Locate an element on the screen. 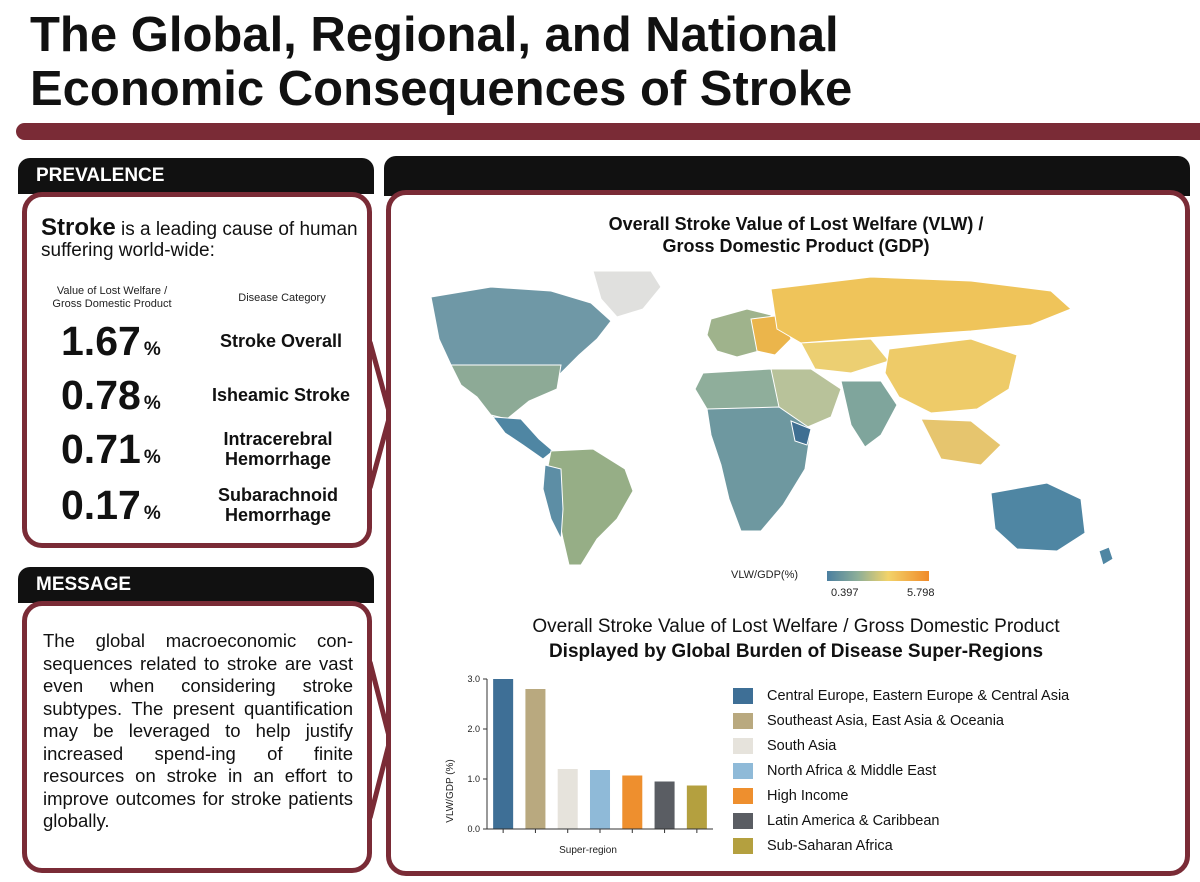  stat-value: 0.78% is located at coordinates (111, 399).